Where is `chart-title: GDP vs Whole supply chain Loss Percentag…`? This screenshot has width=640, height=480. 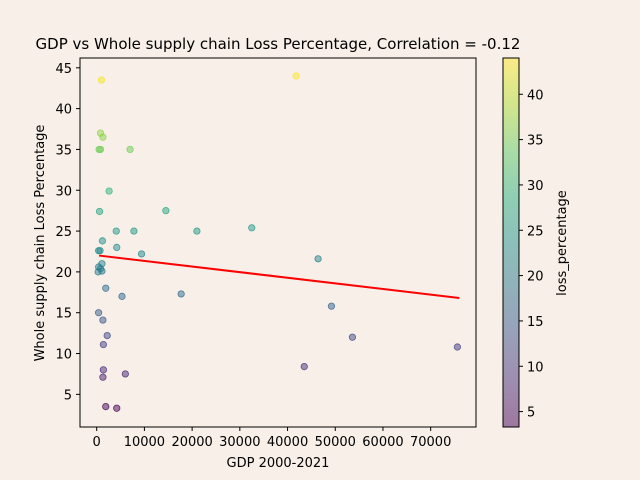 chart-title: GDP vs Whole supply chain Loss Percentag… is located at coordinates (278, 44).